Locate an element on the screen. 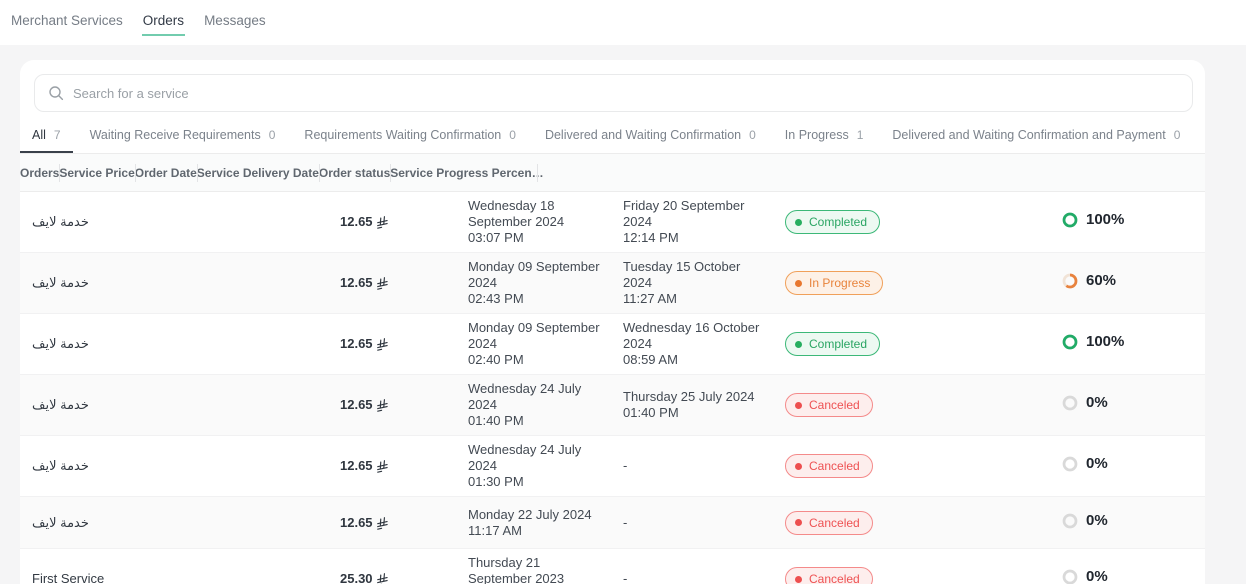 Image resolution: width=1246 pixels, height=584 pixels. service-search is located at coordinates (613, 93).